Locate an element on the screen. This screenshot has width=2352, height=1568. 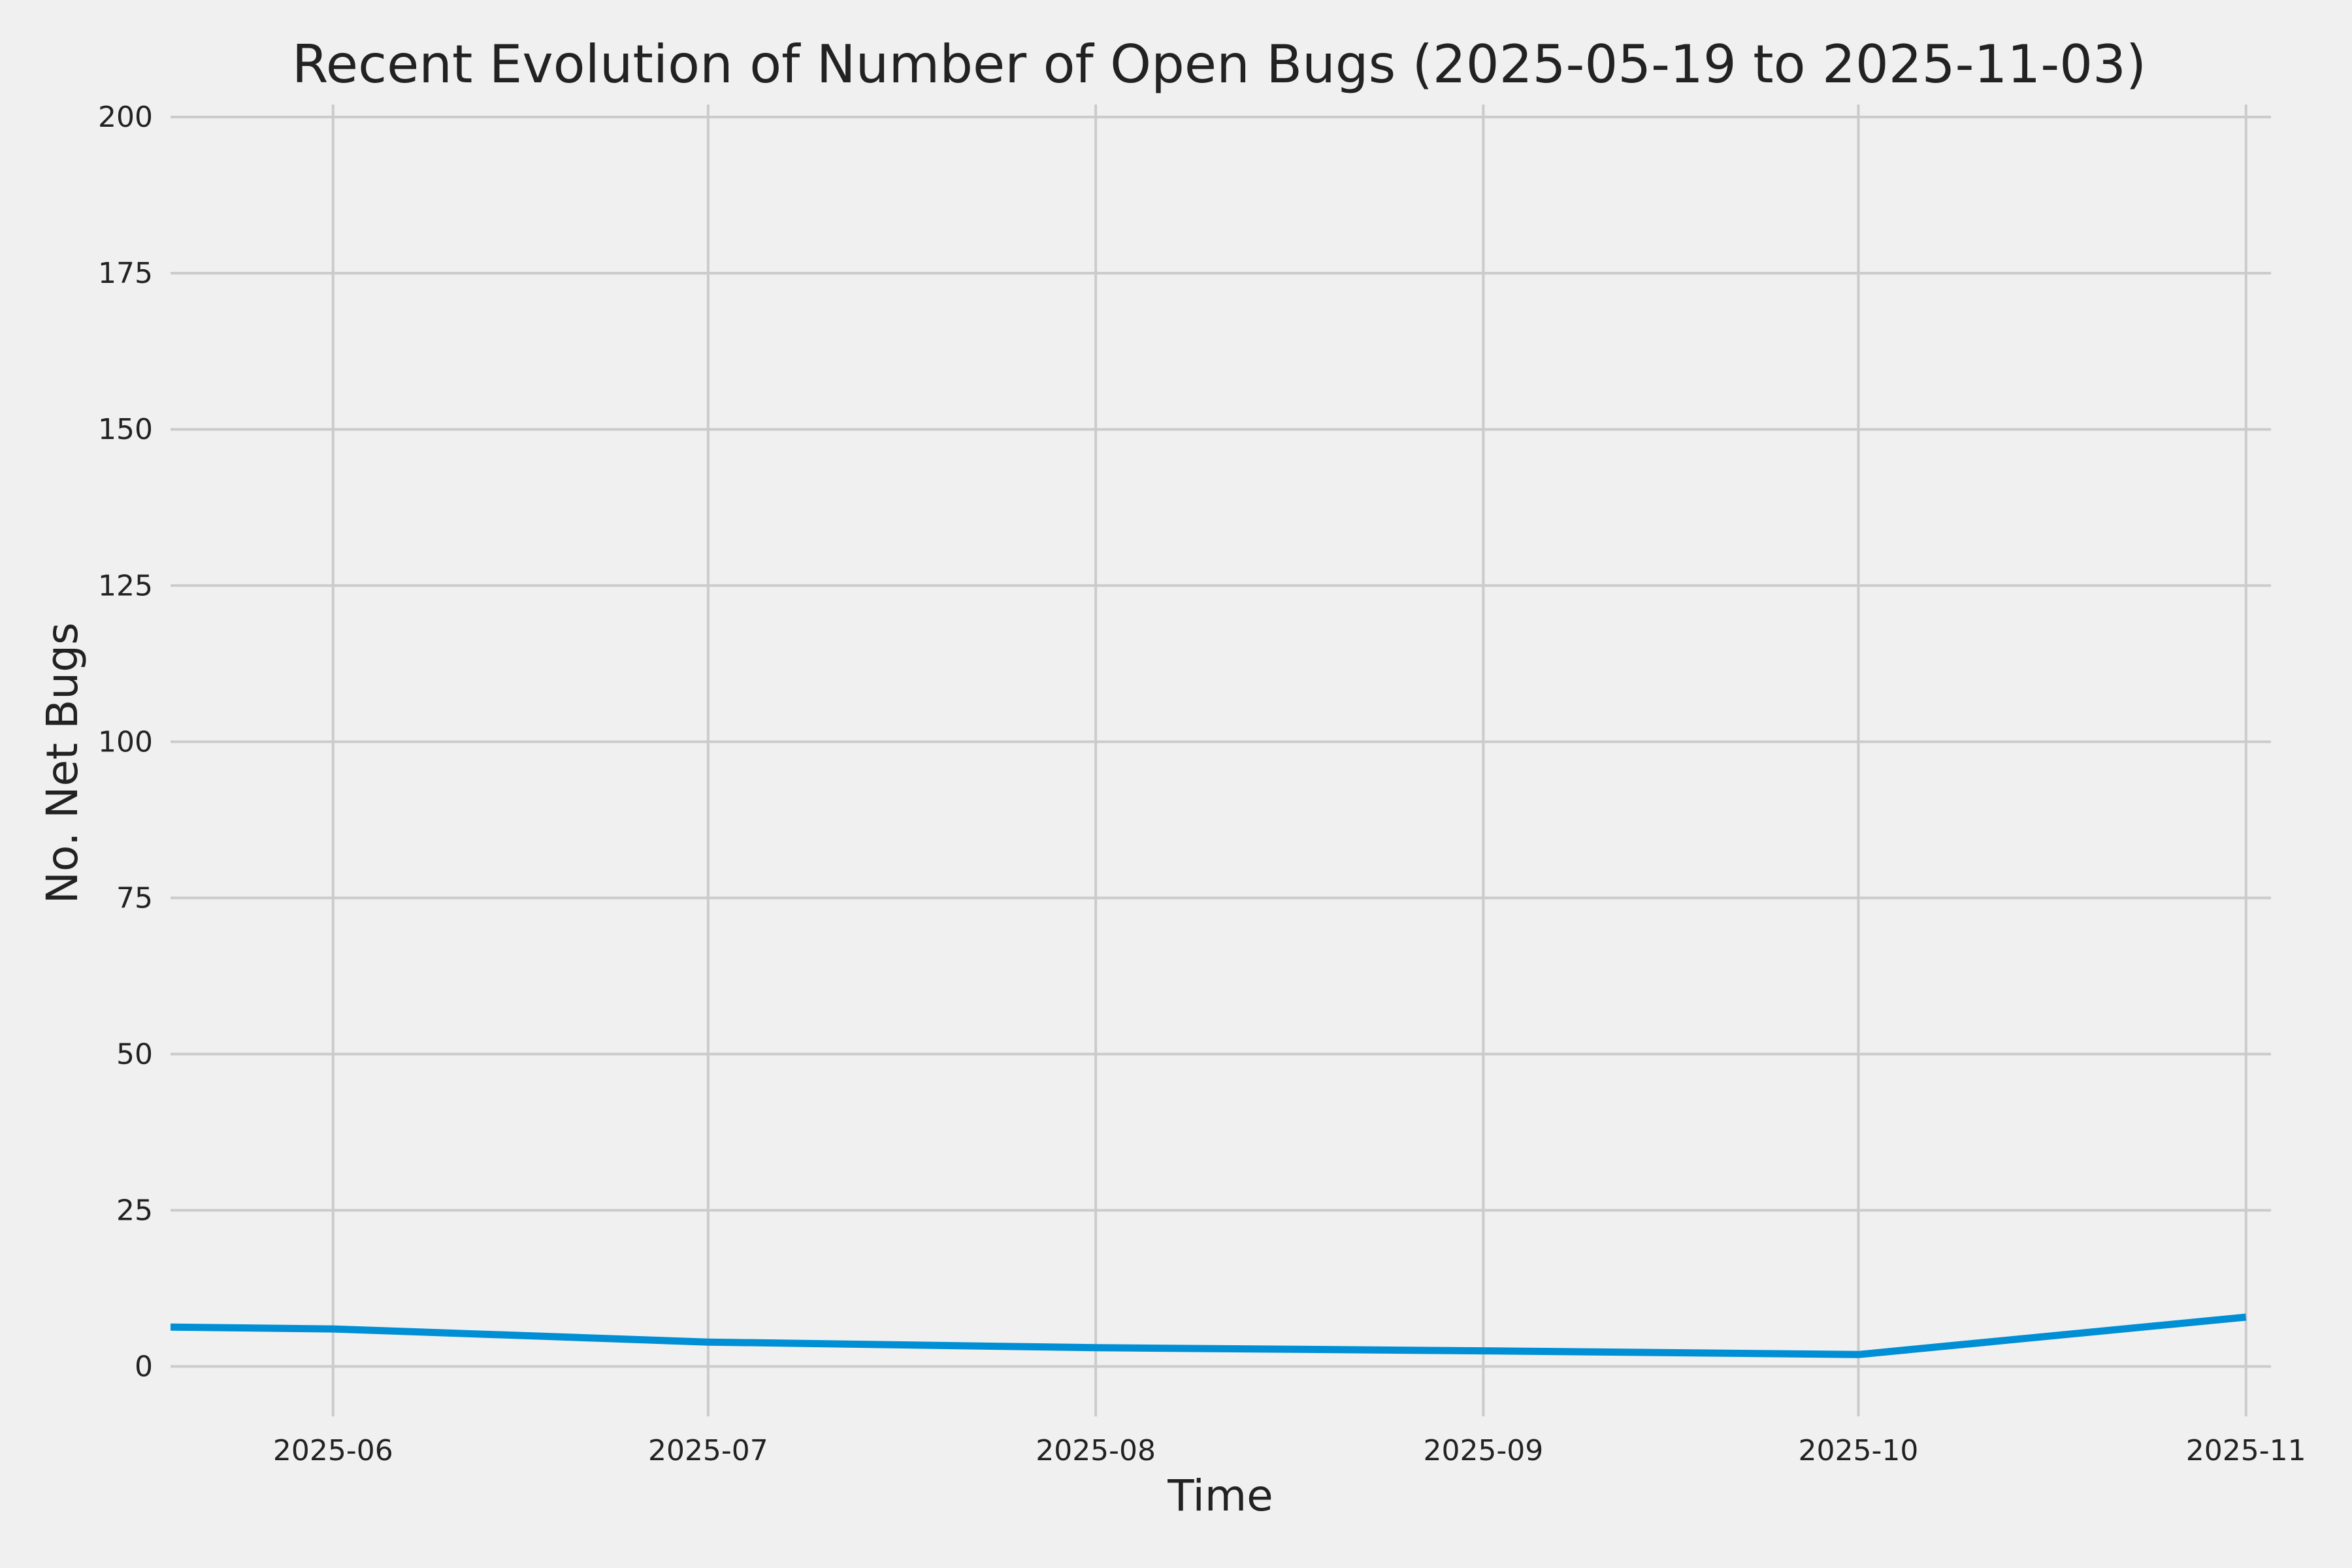
y-tick-label: 150 is located at coordinates (125, 429).